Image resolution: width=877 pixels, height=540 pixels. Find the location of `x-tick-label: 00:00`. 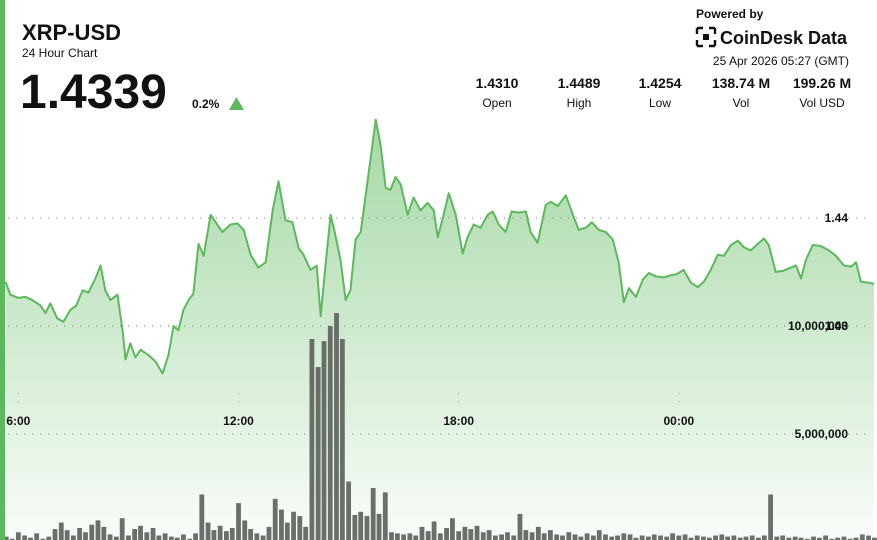

x-tick-label: 00:00 is located at coordinates (678, 421).